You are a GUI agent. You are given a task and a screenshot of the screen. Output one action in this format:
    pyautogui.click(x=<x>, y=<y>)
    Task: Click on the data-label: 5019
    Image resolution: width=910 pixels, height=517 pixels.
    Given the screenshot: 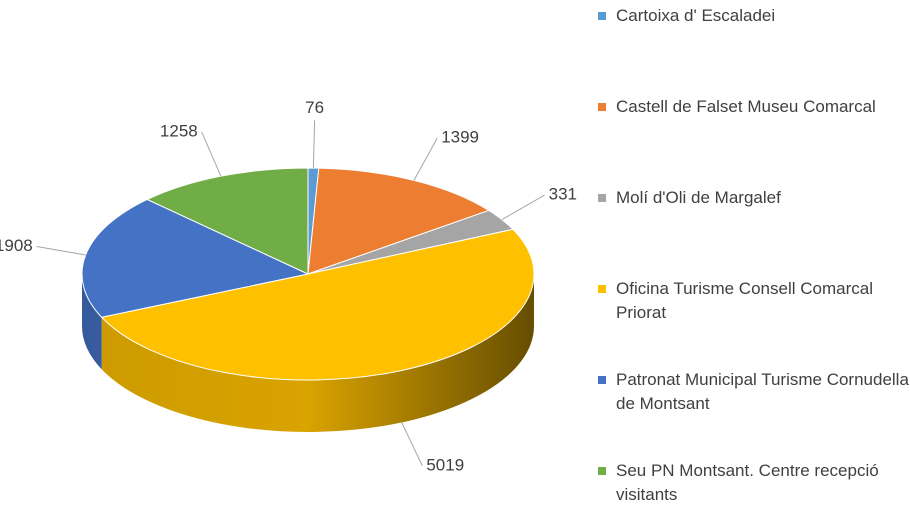 What is the action you would take?
    pyautogui.click(x=445, y=464)
    